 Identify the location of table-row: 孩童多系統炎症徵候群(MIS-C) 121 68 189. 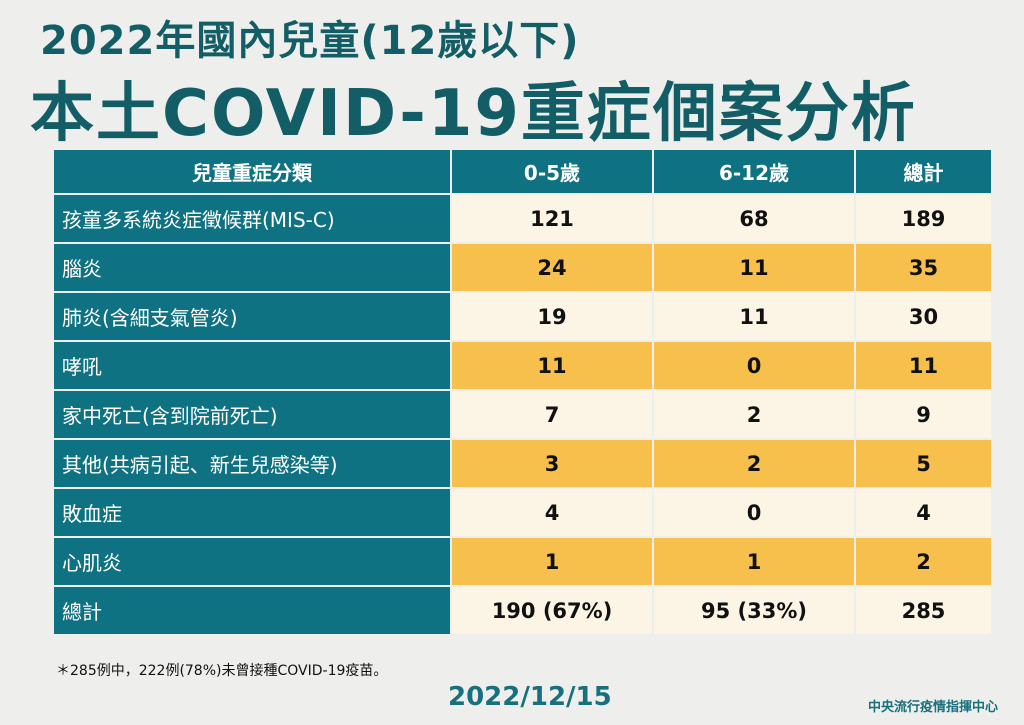
(522, 218).